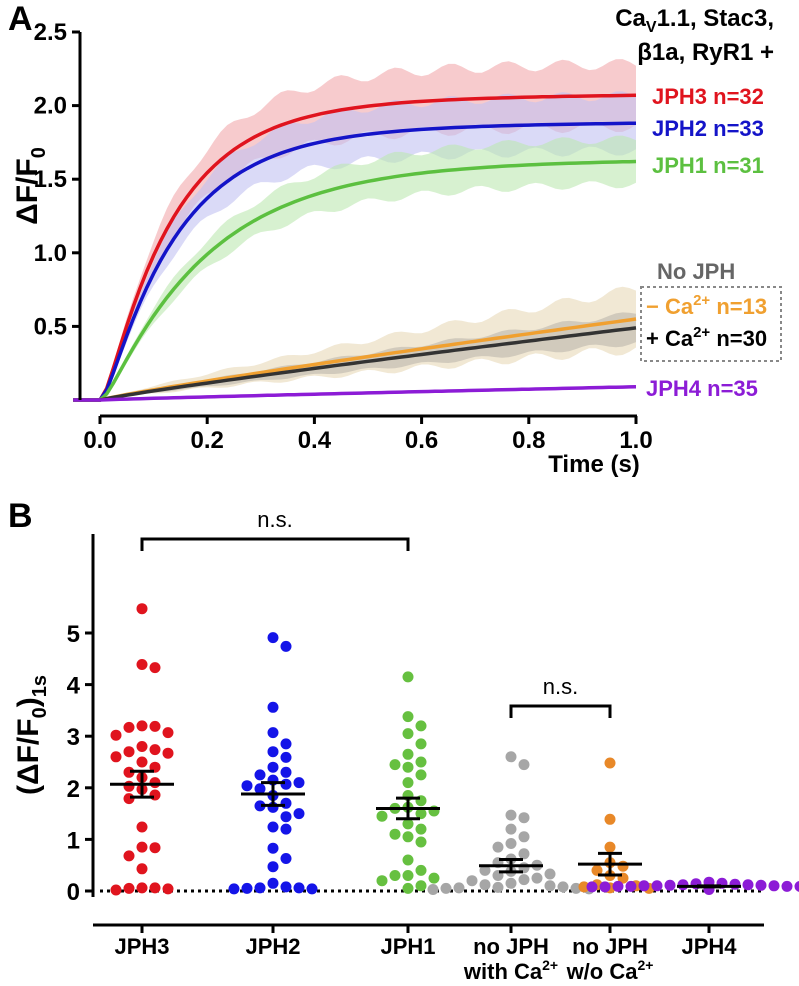  I want to click on panel-letter-b: B, so click(20, 516).